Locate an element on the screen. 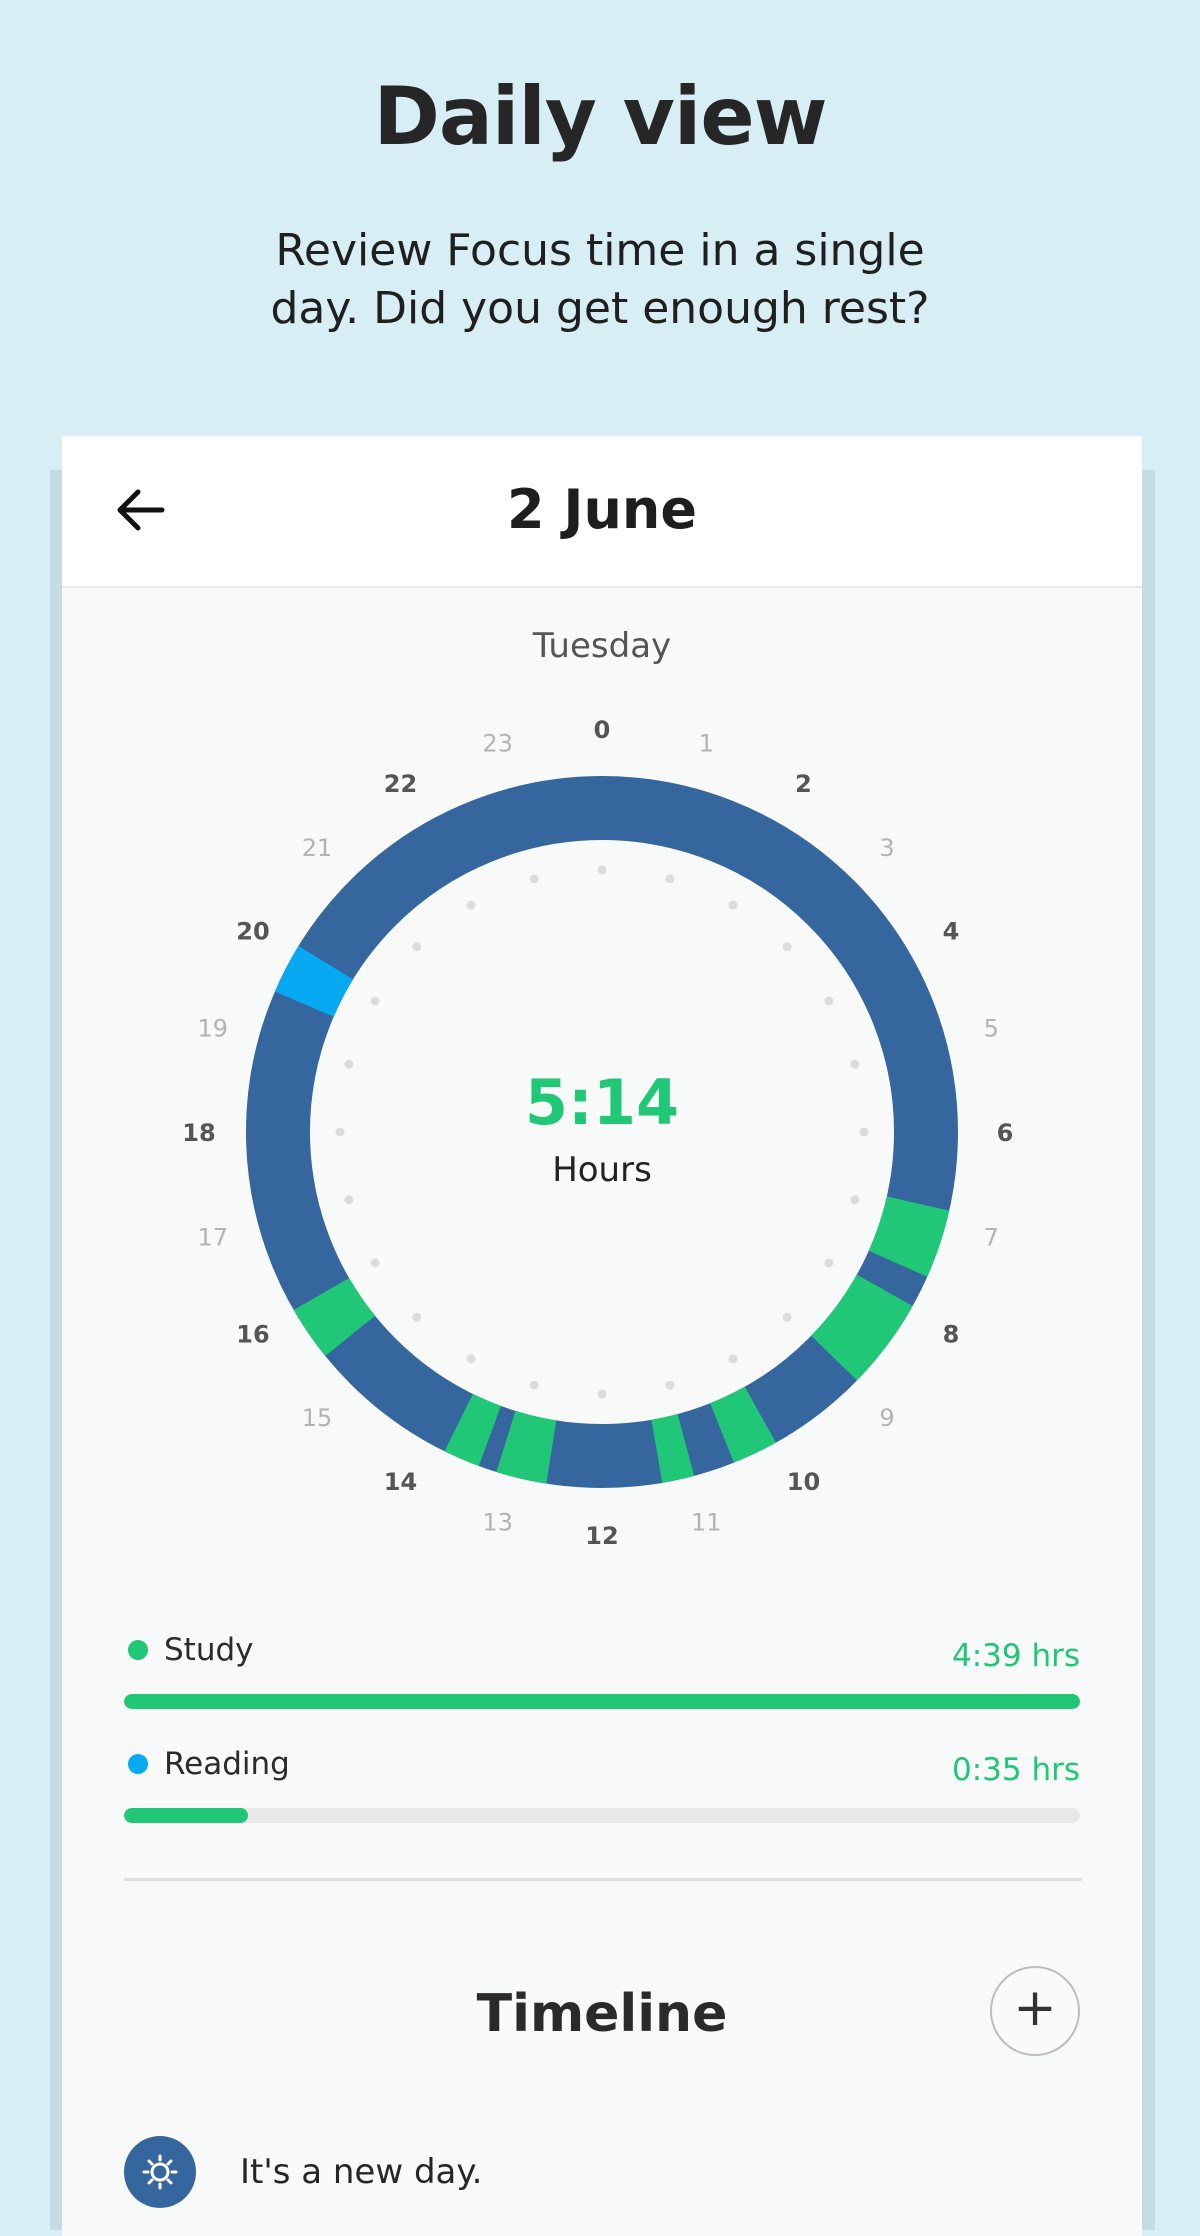 The image size is (1200, 2236). section-divider is located at coordinates (603, 1879).